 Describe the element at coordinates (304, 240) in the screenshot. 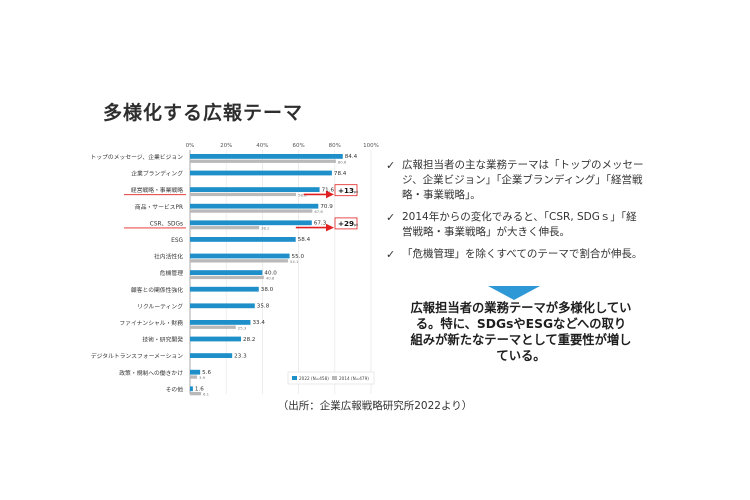

I see `data-label-2022: 58.4` at that location.